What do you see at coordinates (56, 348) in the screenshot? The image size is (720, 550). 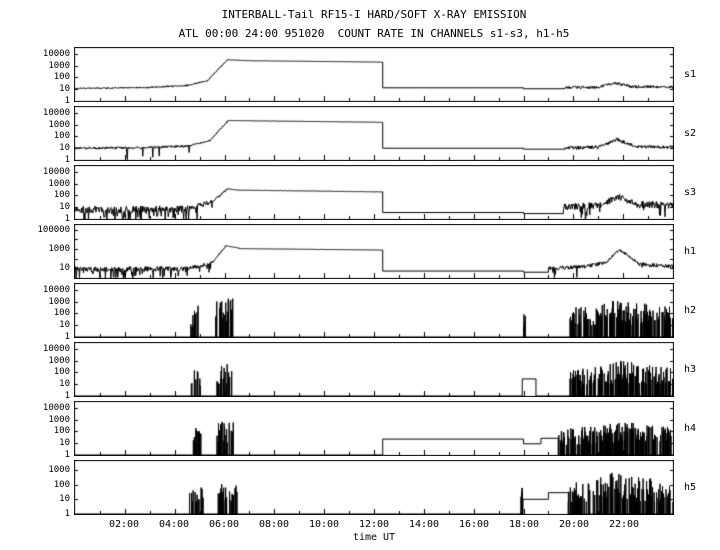 I see `ytick-label-h3-10000: 10000` at bounding box center [56, 348].